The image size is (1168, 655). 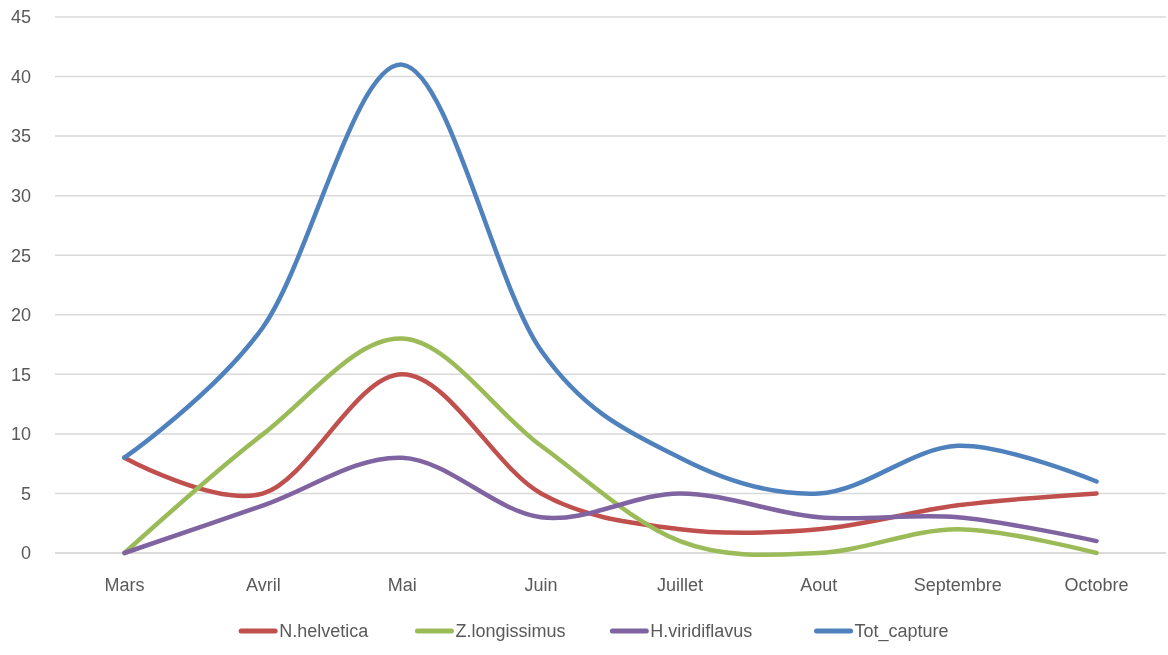 What do you see at coordinates (20, 17) in the screenshot?
I see `y-tick-label: 45` at bounding box center [20, 17].